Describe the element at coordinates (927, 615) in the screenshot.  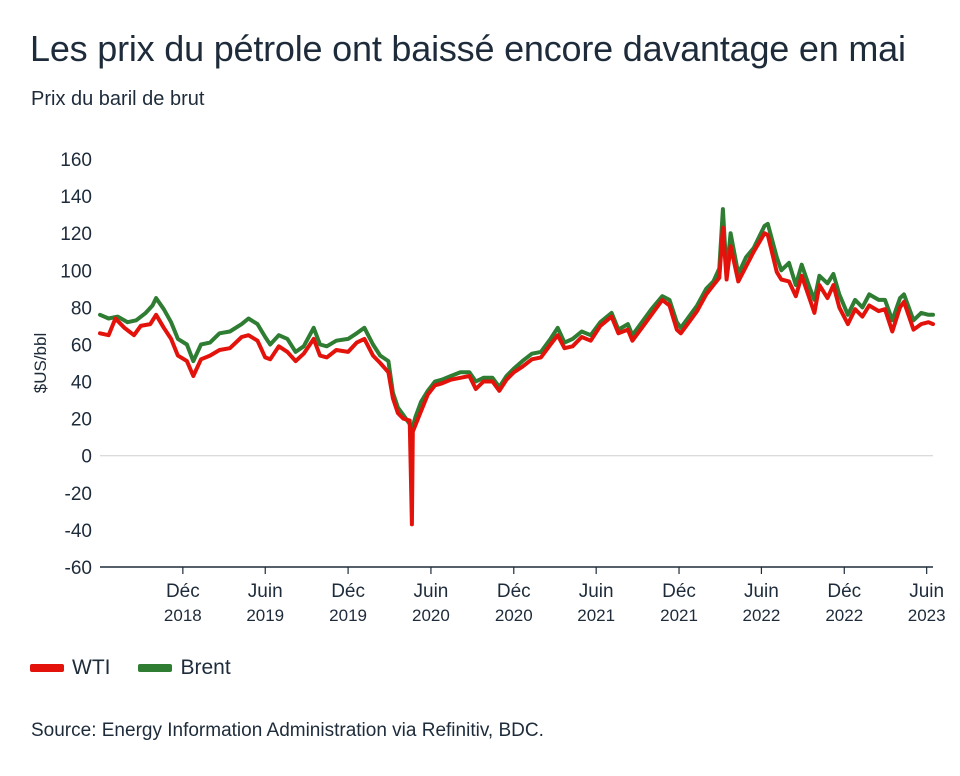
I see `x-tick-label-year: 2023` at that location.